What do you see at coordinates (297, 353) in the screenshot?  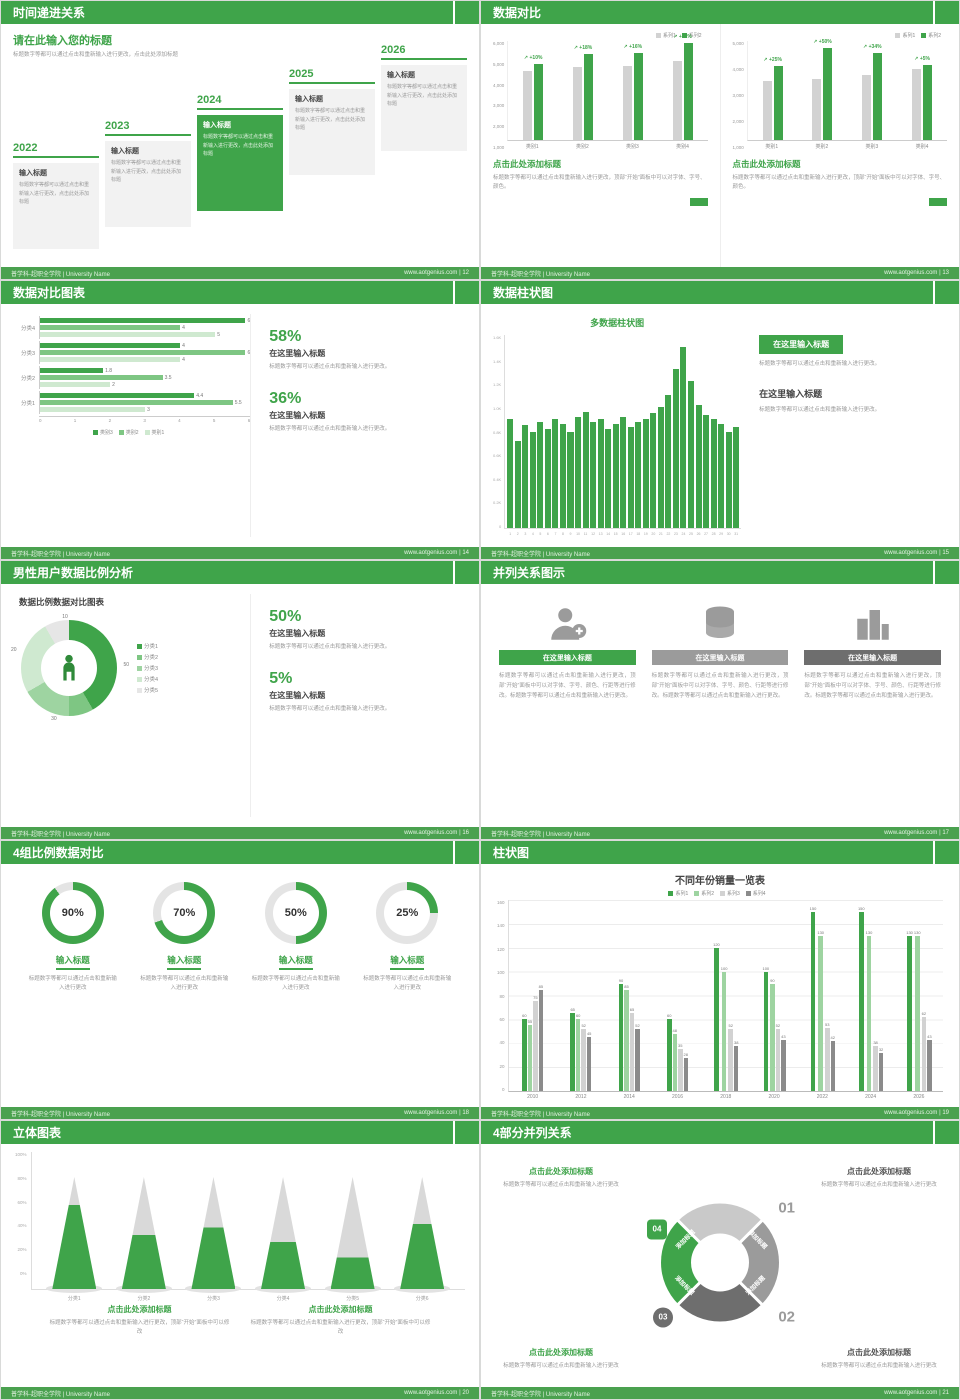 I see `stat-title: 在这里输入标题` at bounding box center [297, 353].